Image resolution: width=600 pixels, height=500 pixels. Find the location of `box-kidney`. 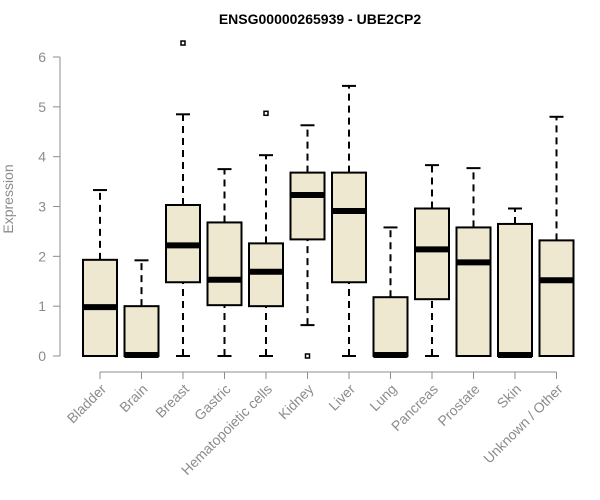

box-kidney is located at coordinates (307, 241).